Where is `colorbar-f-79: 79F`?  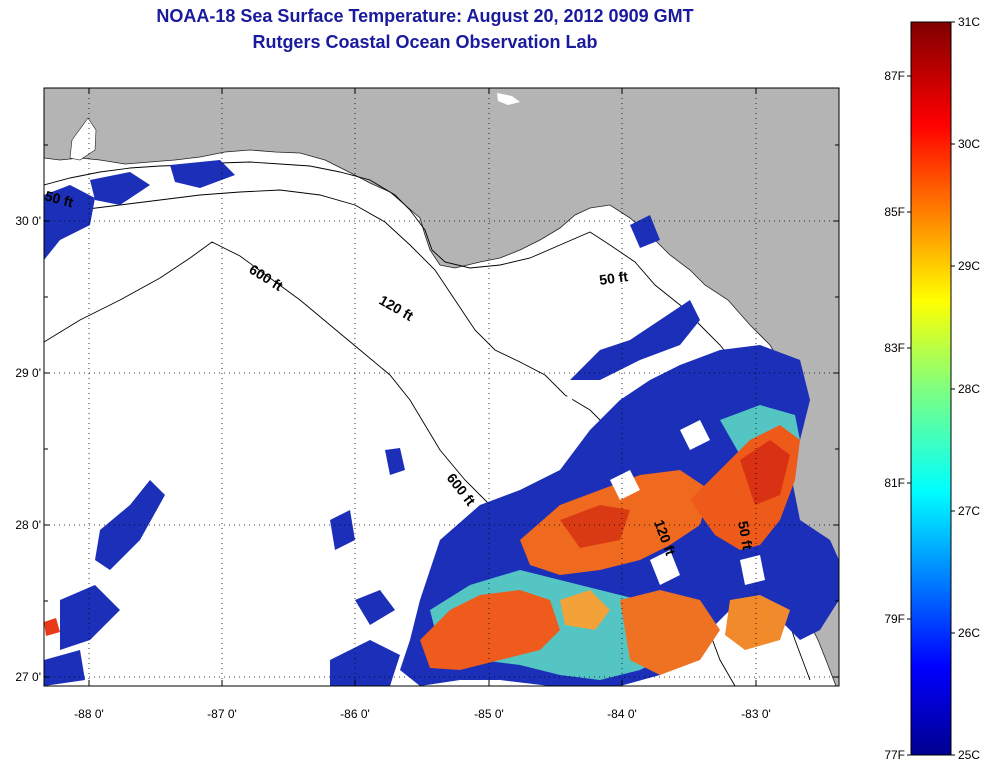
colorbar-f-79: 79F is located at coordinates (894, 619).